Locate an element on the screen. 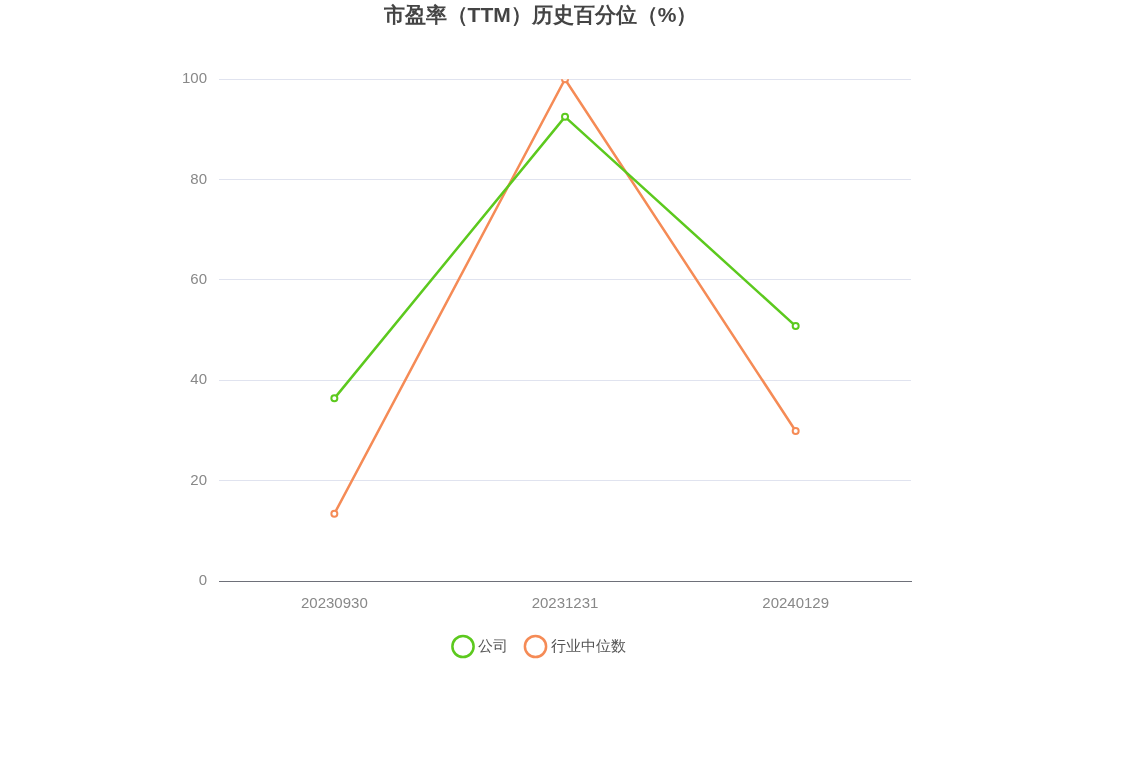 The width and height of the screenshot is (1148, 776). x-tick-label: 20240129 is located at coordinates (796, 603).